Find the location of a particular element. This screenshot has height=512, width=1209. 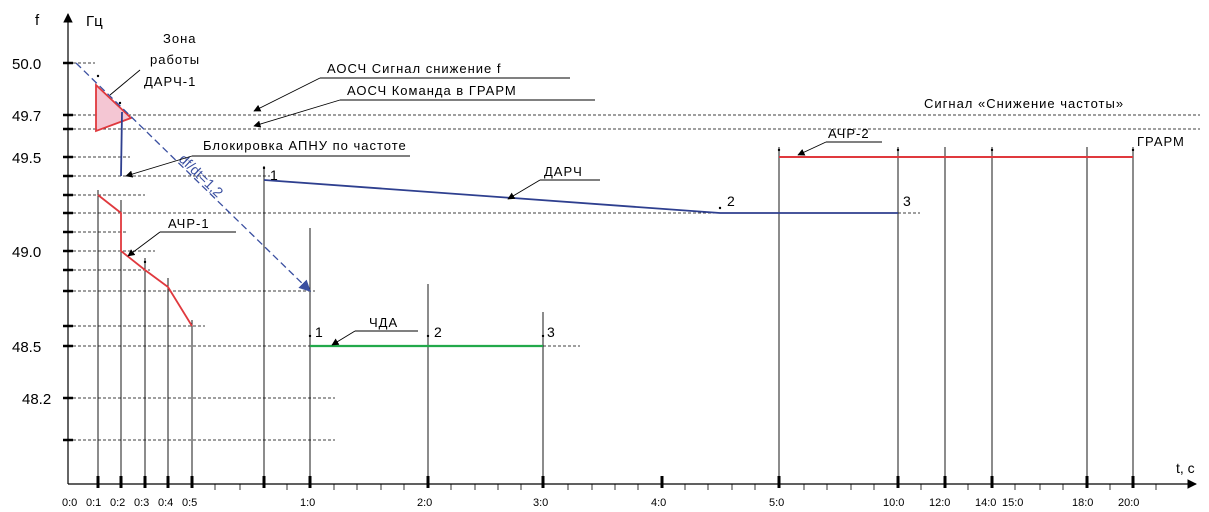

x-tick-label: 10:0 is located at coordinates (893, 503).